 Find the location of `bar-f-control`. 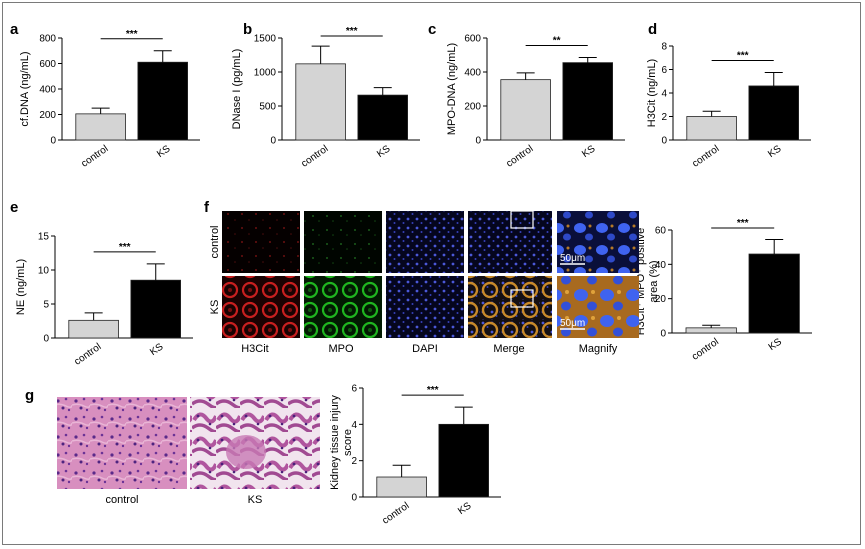

bar-f-control is located at coordinates (711, 330).